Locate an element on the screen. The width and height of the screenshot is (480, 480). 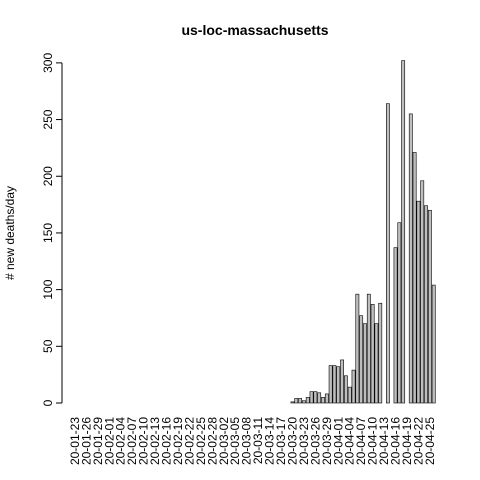
x-tick-label: 20-02-07 is located at coordinates (132, 441).